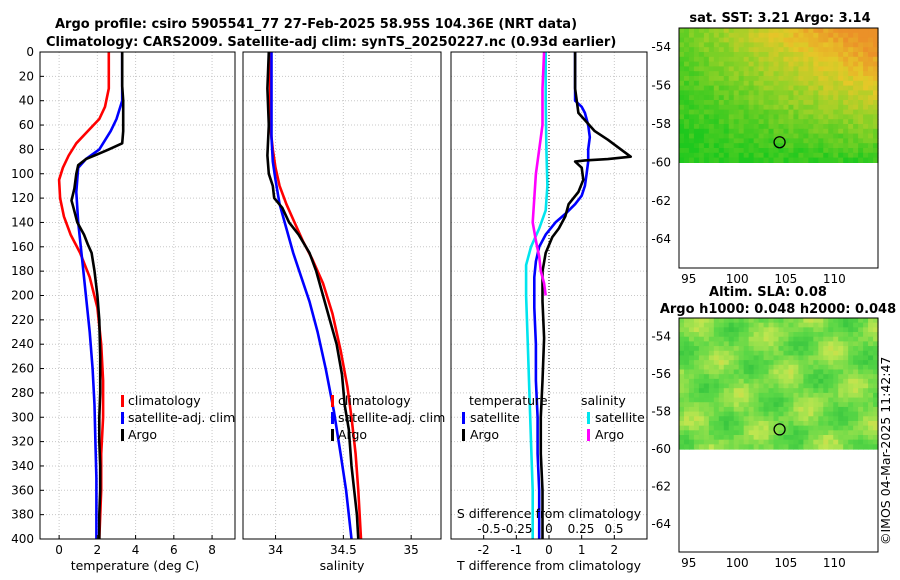  I want to click on lon-tick-label: 105, so click(785, 563).